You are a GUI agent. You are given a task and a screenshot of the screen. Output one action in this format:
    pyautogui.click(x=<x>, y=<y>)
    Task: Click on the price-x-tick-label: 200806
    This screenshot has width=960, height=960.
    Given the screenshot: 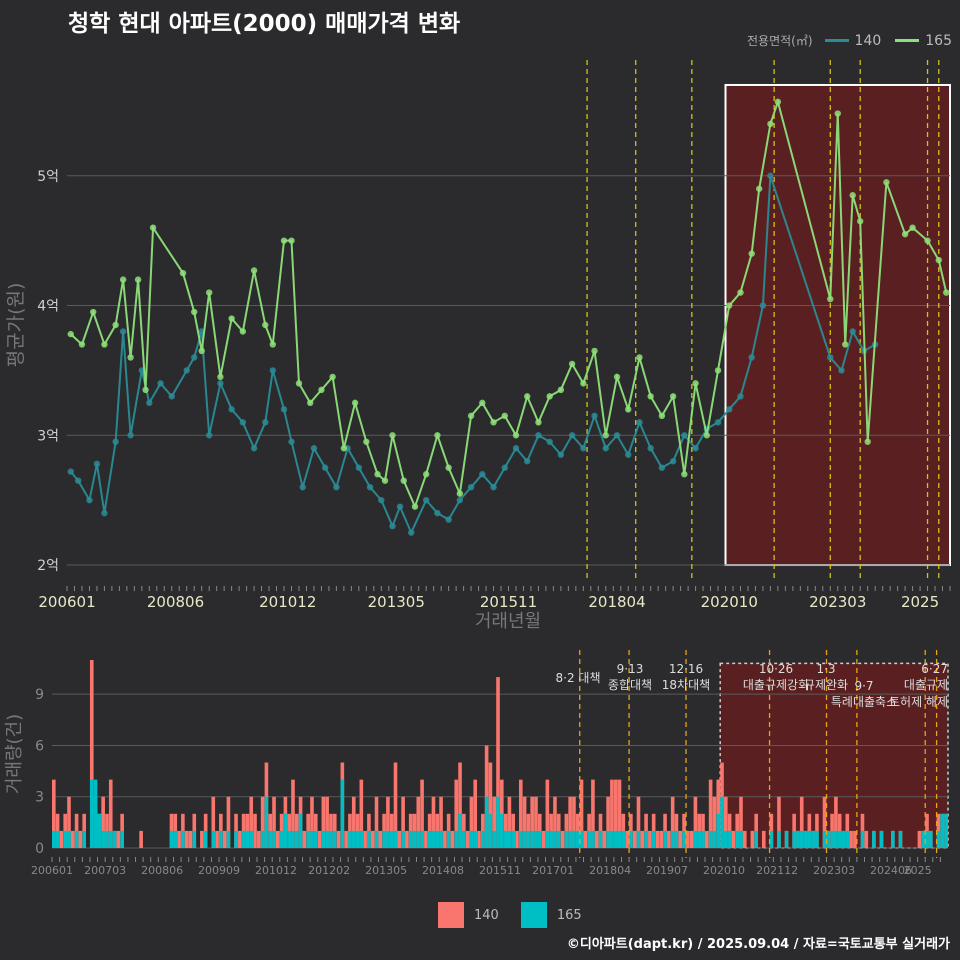 What is the action you would take?
    pyautogui.click(x=175, y=602)
    